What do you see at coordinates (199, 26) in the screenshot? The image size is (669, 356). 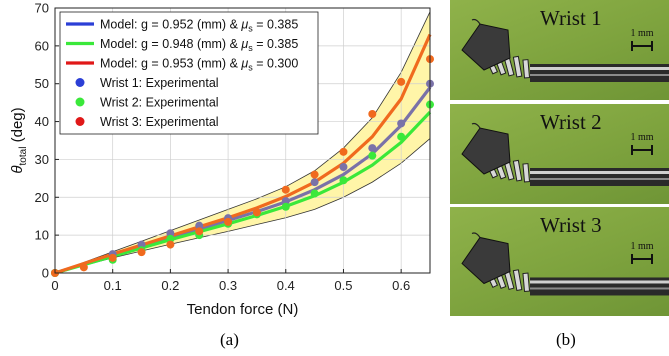 I see `legend-label-1: Model: g = 0.952 (mm) & μs = 0.385` at bounding box center [199, 26].